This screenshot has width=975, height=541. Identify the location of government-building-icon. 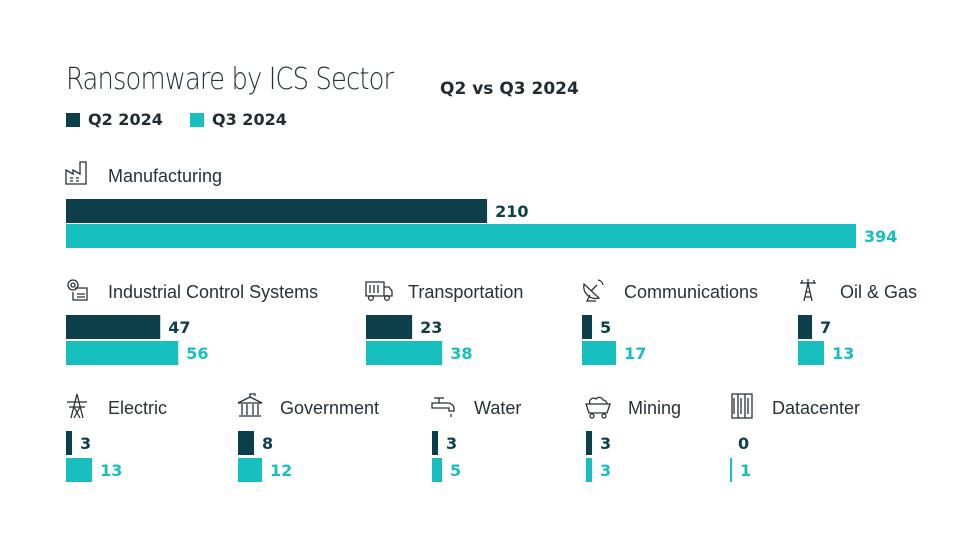
(250, 405).